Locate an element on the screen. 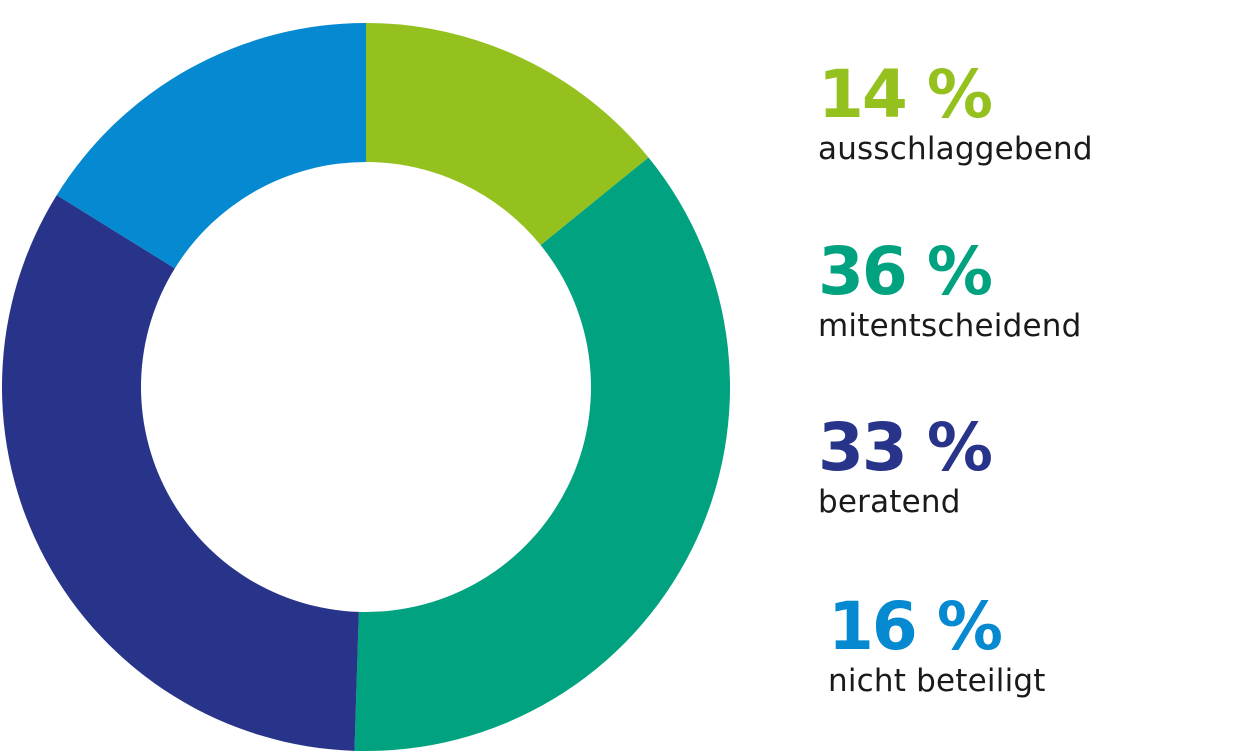 This screenshot has height=752, width=1240. legend-label: ausschlaggebend is located at coordinates (955, 149).